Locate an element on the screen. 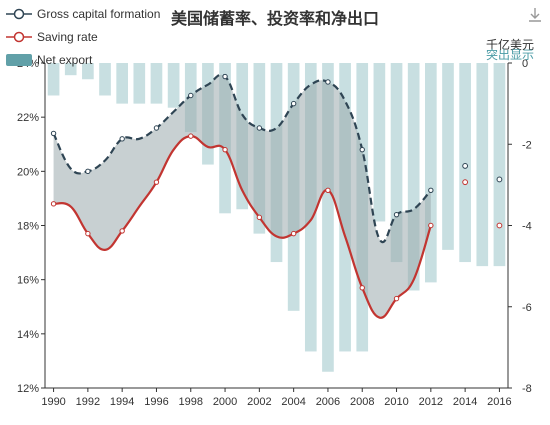 This screenshot has width=550, height=425. legend-item-gross-capital: Gross capital formation is located at coordinates (83, 13).